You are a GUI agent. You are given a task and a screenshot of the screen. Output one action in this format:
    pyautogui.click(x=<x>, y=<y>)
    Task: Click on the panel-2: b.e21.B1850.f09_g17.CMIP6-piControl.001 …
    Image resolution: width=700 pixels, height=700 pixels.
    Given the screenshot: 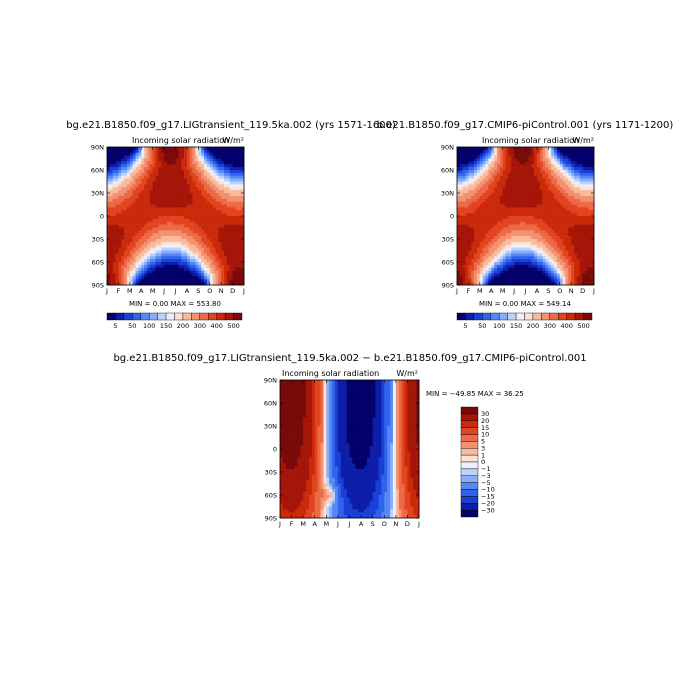 What is the action you would take?
    pyautogui.click(x=525, y=225)
    